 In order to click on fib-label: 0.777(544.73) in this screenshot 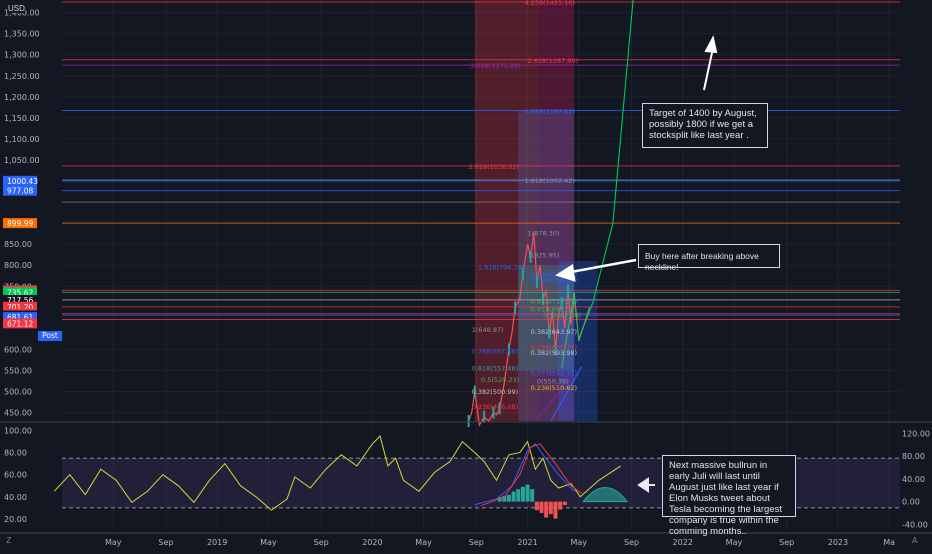, I will do `click(554, 374)`.